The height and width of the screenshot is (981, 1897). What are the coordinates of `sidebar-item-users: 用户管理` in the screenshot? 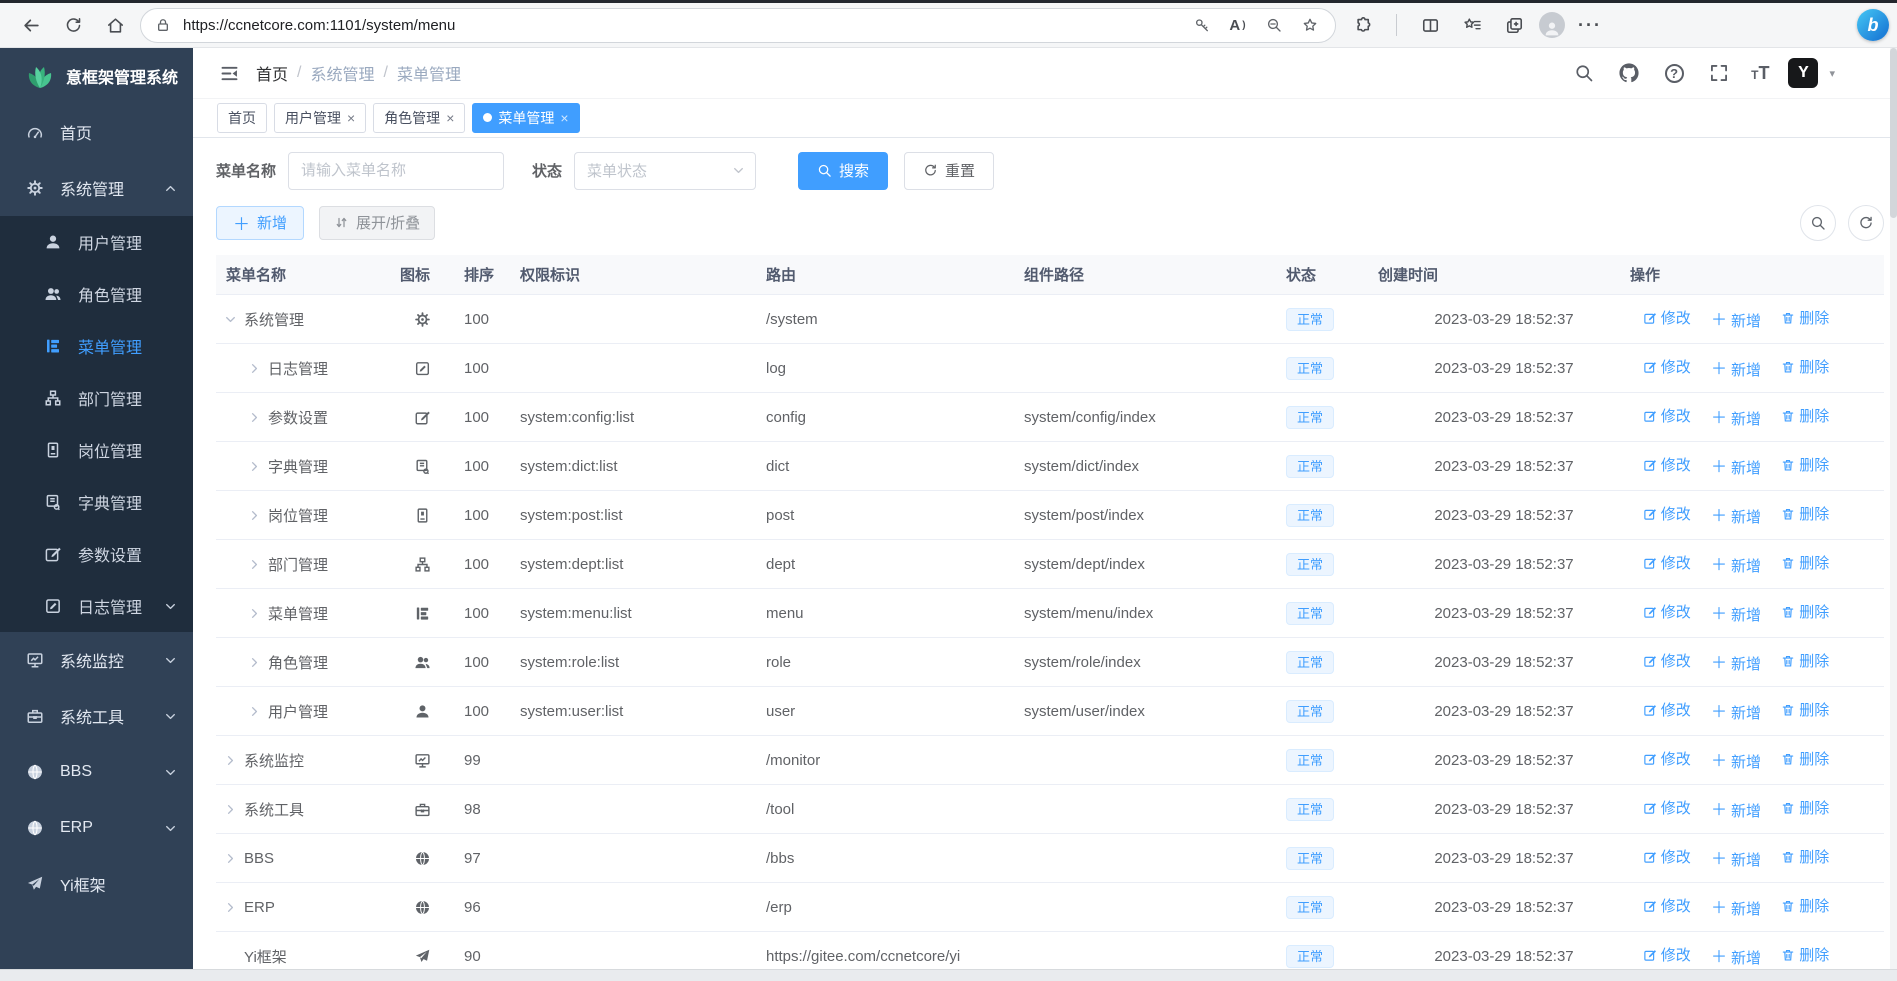 It's located at (96, 242).